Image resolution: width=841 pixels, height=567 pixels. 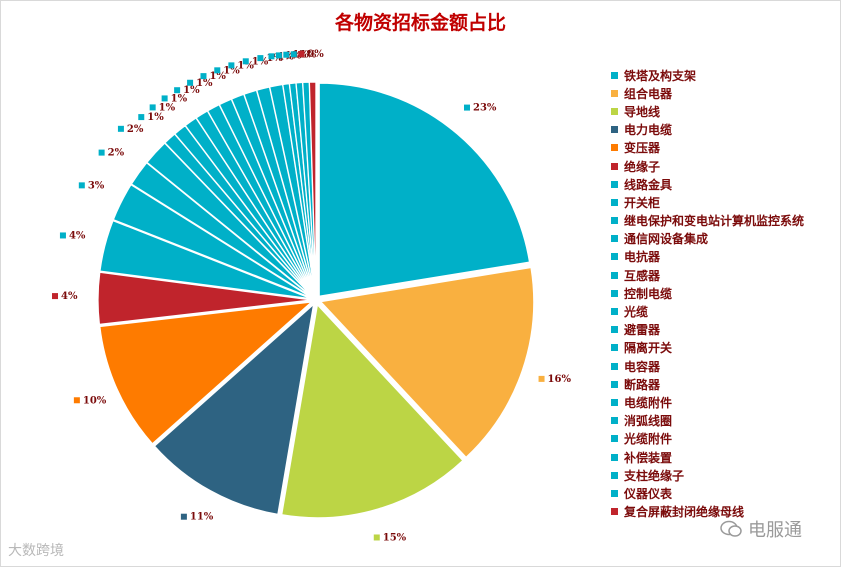 I want to click on data-label-12: 1%, so click(x=162, y=107).